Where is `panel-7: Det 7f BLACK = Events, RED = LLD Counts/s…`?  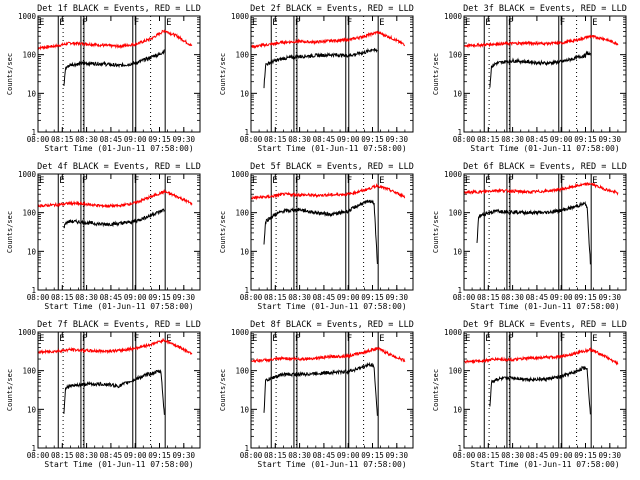
panel-7: Det 7f BLACK = Events, RED = LLD Counts/s… is located at coordinates (103, 394).